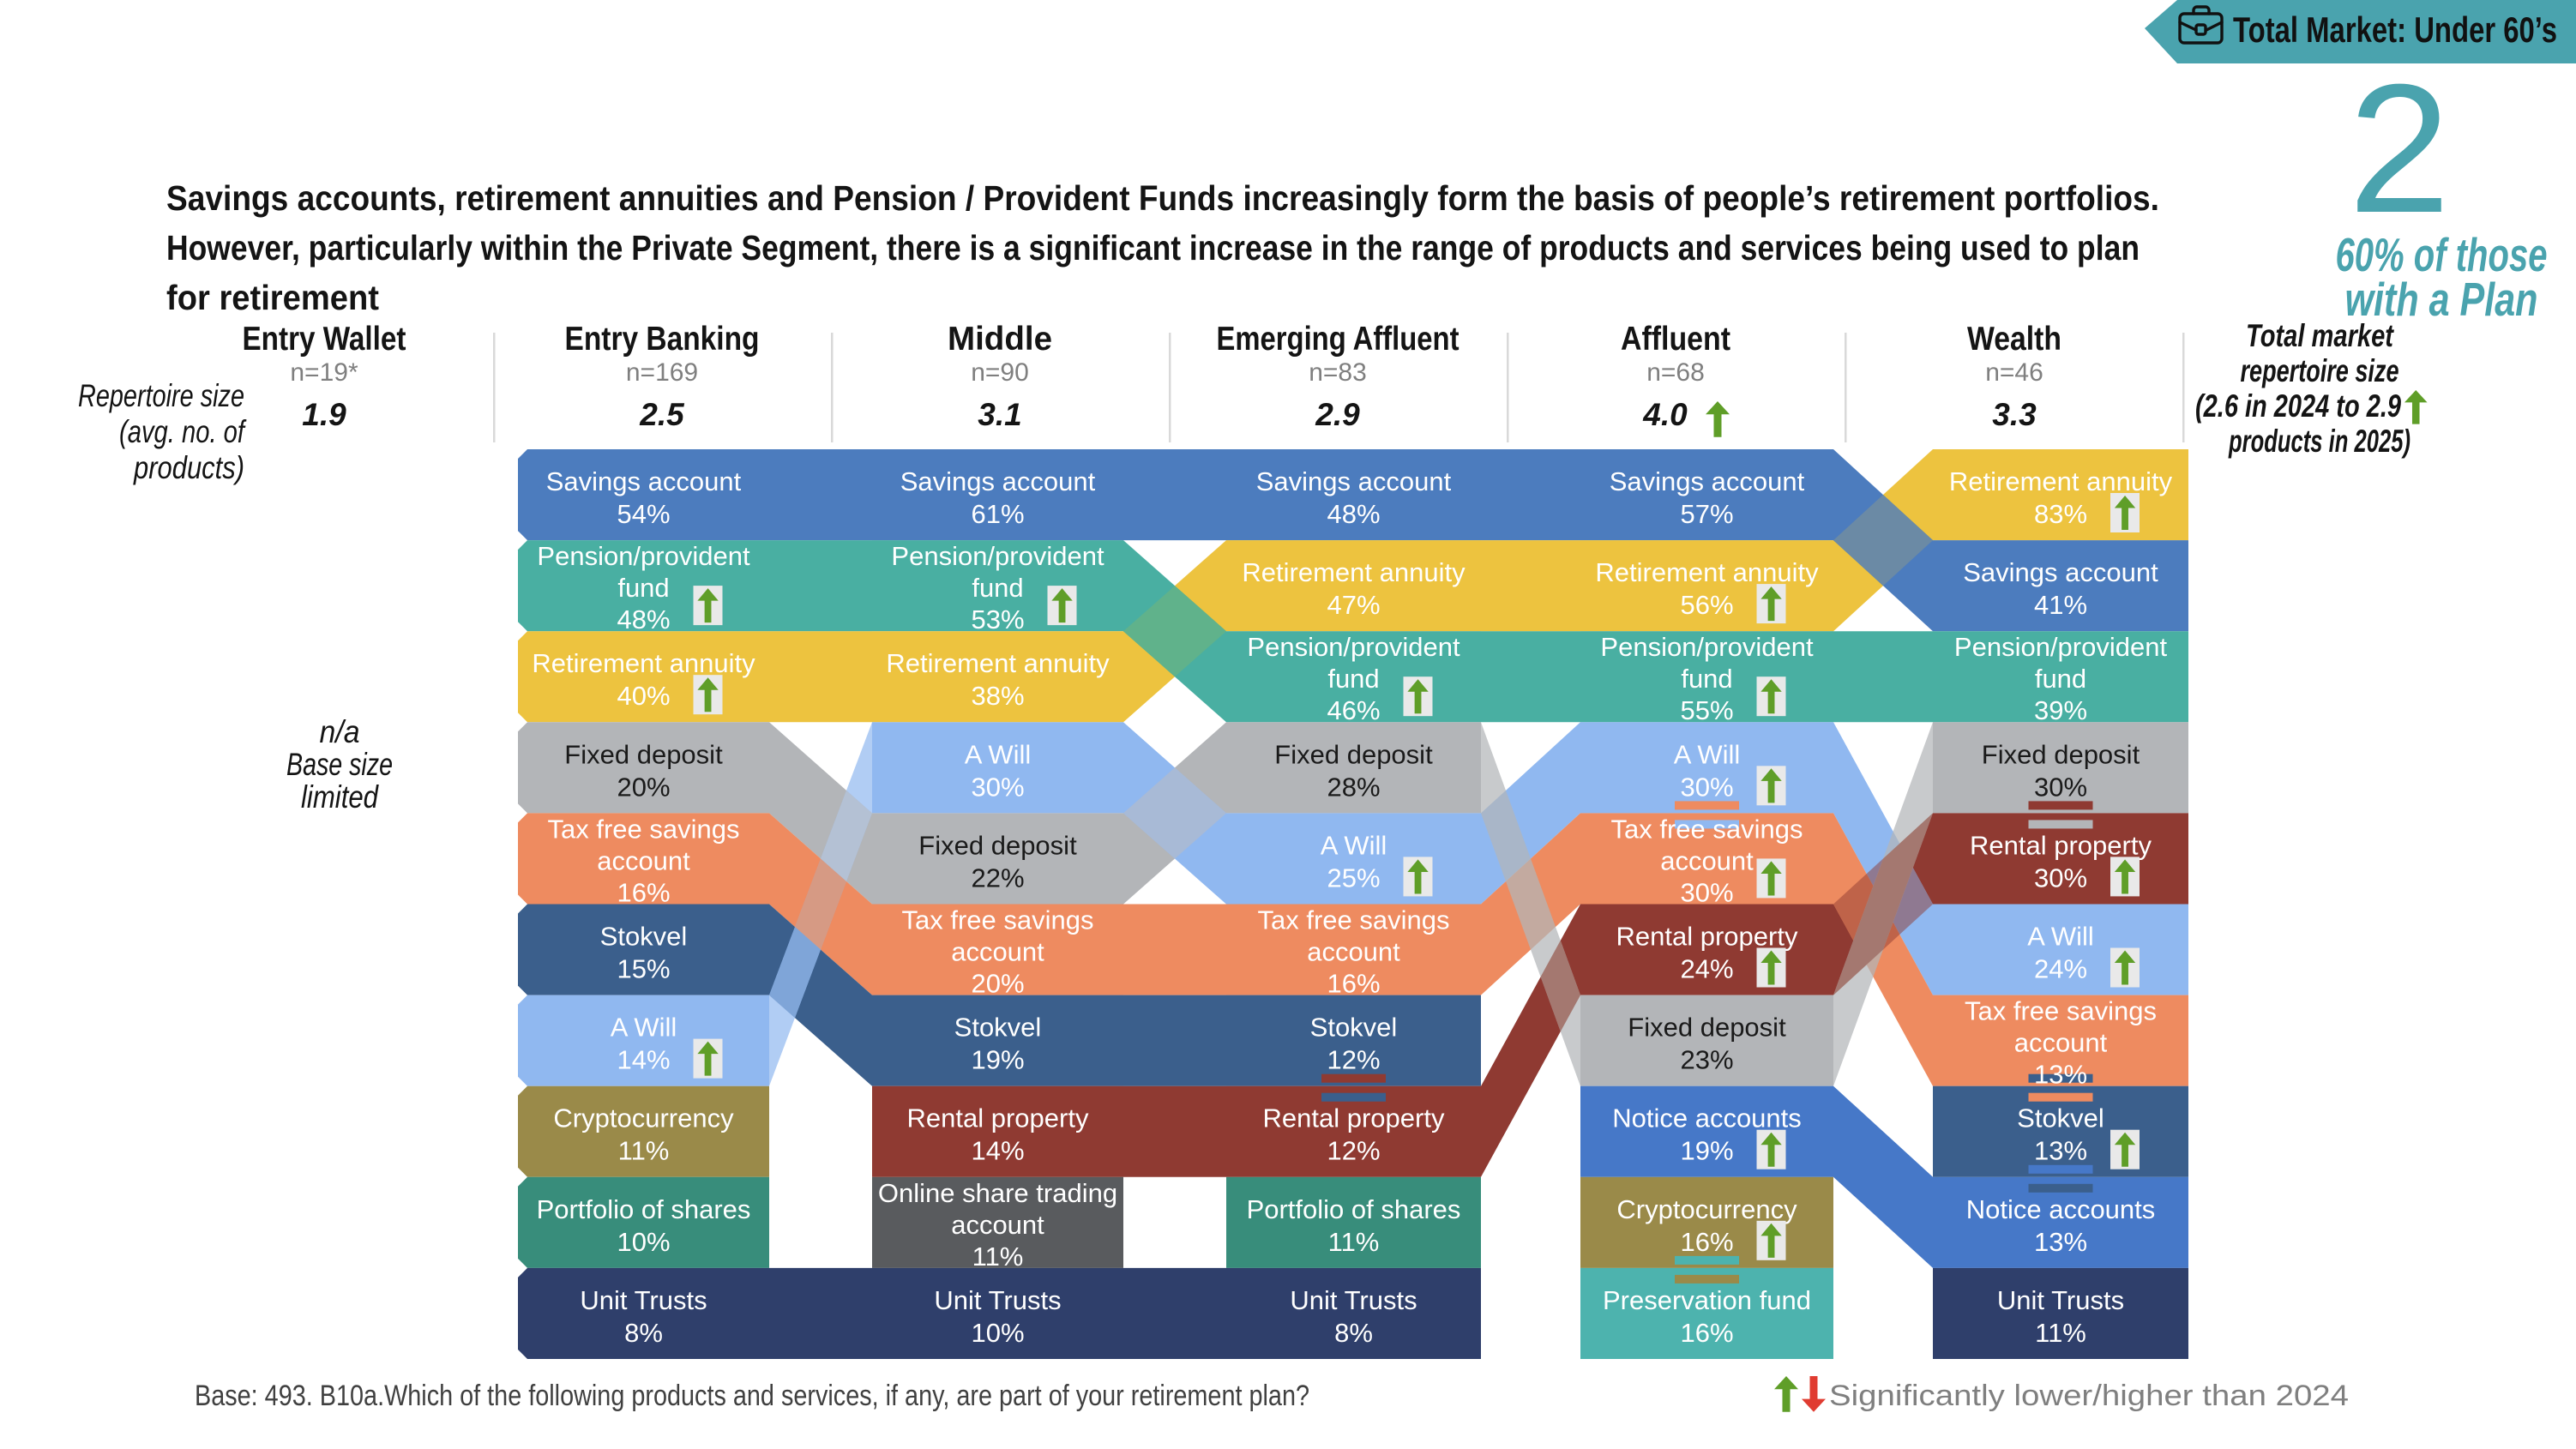 This screenshot has height=1449, width=2576. What do you see at coordinates (2319, 441) in the screenshot?
I see `svg-text: products in 2025)` at bounding box center [2319, 441].